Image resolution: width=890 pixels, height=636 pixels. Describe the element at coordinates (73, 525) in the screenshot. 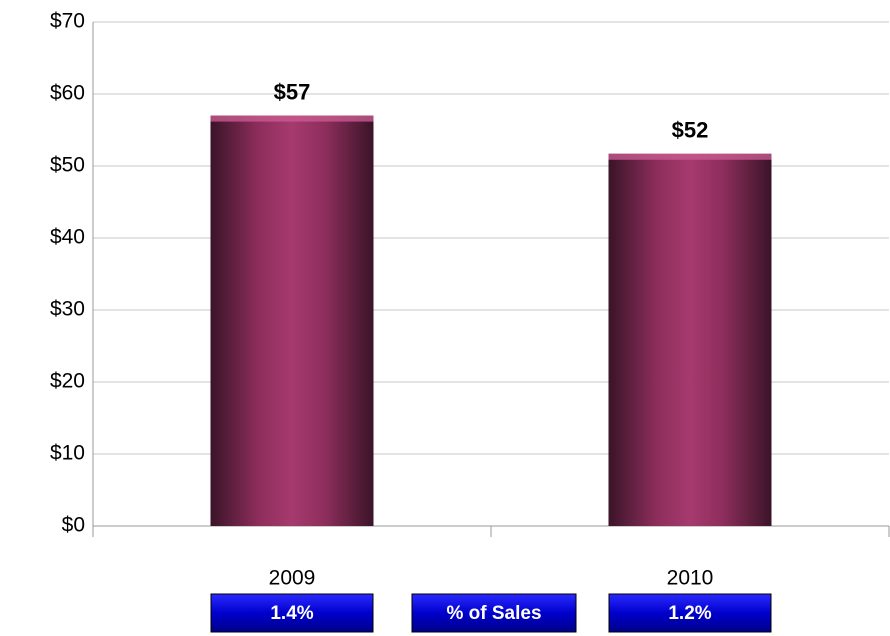

I see `y-tick-label: $0` at that location.